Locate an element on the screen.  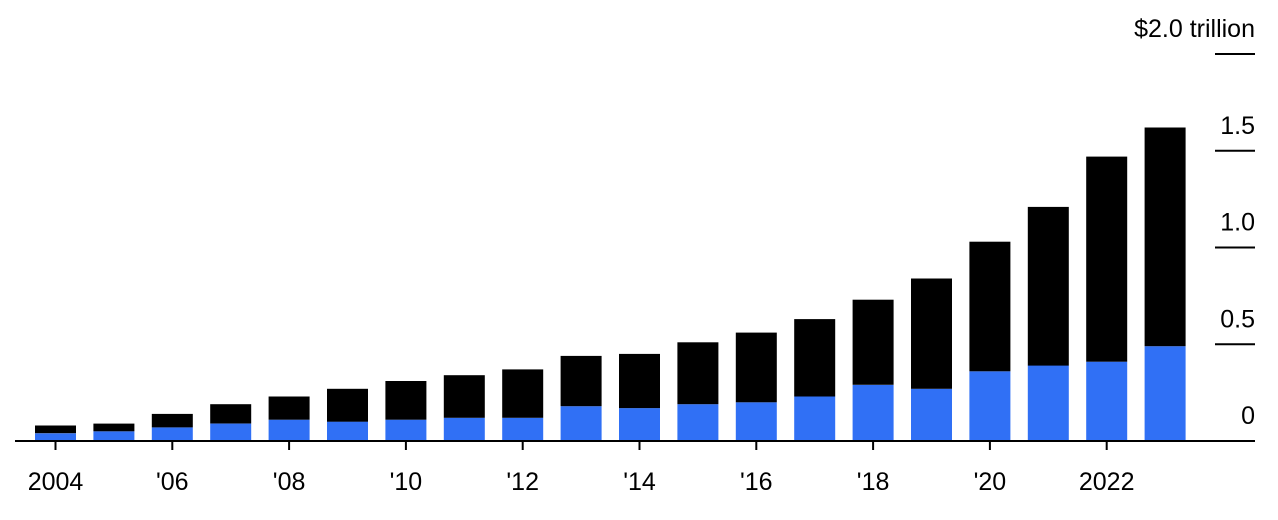
x-tick-label-2008: '08 is located at coordinates (289, 482).